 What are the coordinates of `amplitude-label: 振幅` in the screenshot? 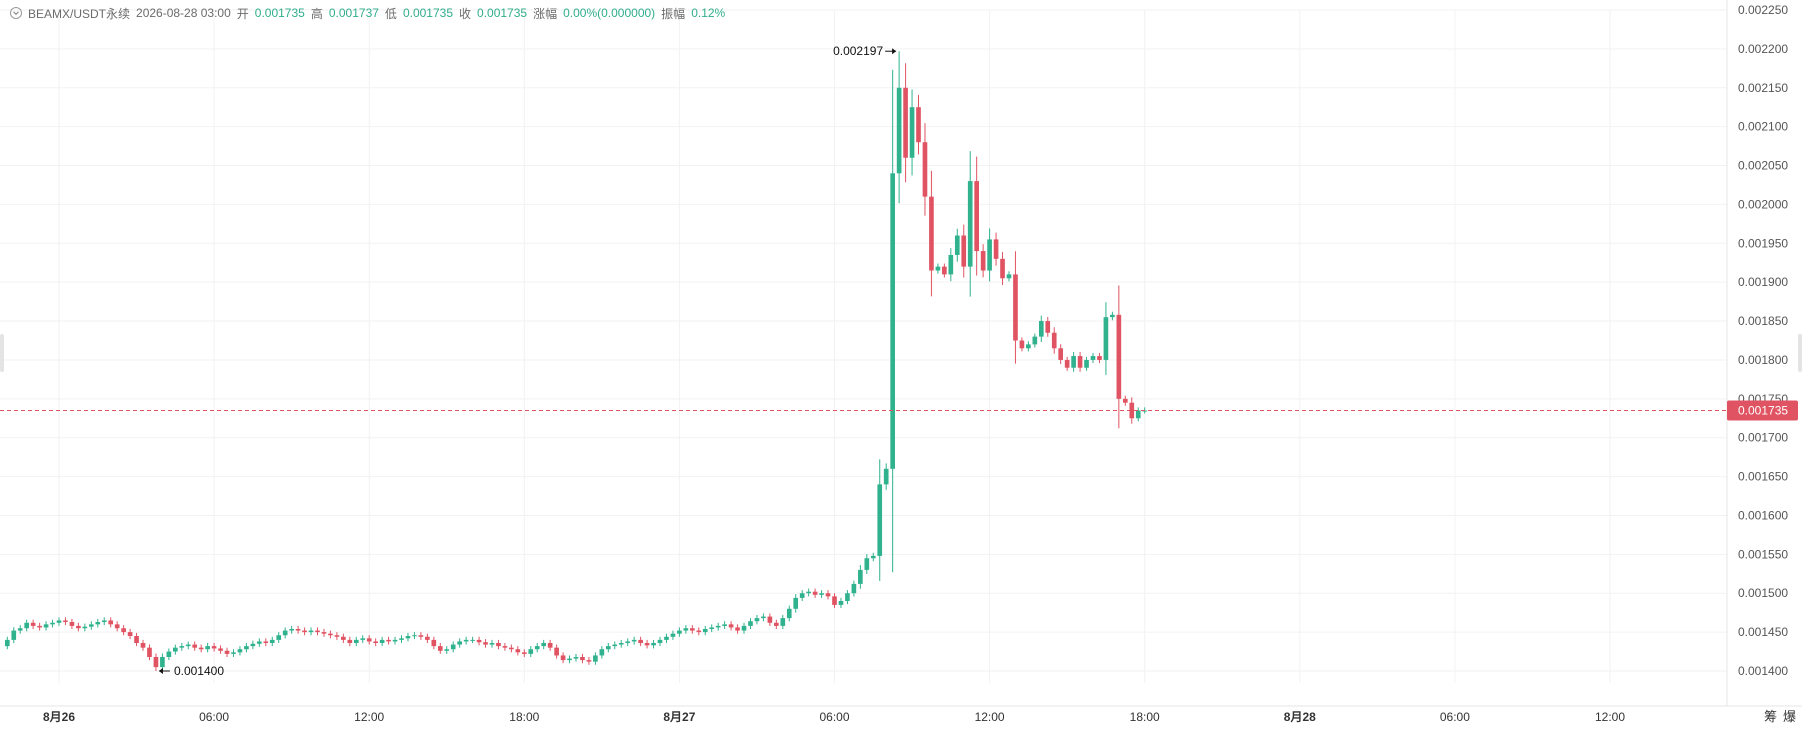 It's located at (673, 13).